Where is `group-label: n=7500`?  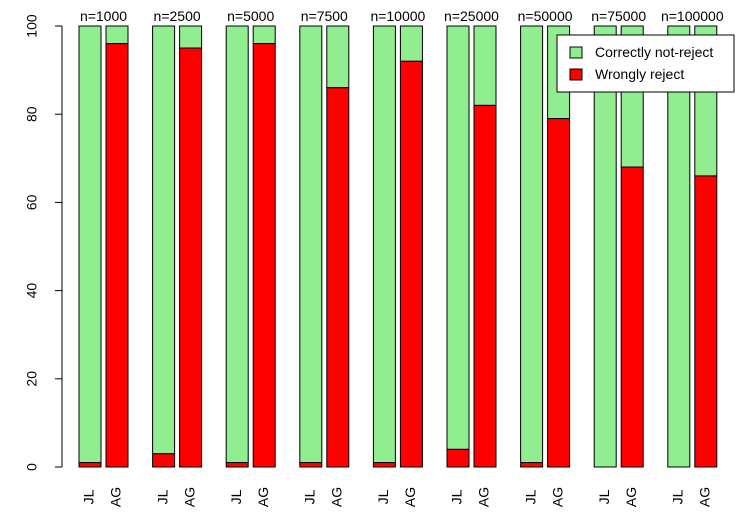
group-label: n=7500 is located at coordinates (324, 16).